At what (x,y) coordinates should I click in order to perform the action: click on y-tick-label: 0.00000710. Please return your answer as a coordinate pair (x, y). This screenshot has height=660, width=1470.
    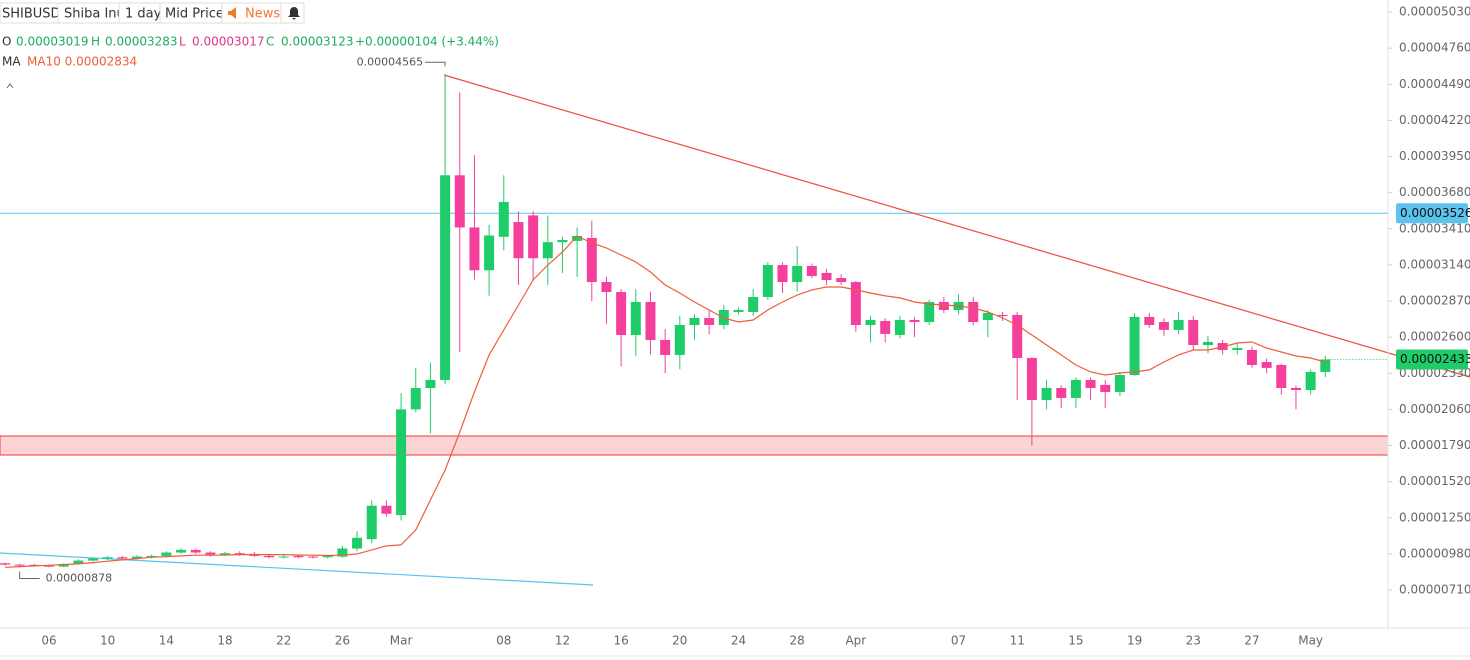
    Looking at the image, I should click on (1434, 590).